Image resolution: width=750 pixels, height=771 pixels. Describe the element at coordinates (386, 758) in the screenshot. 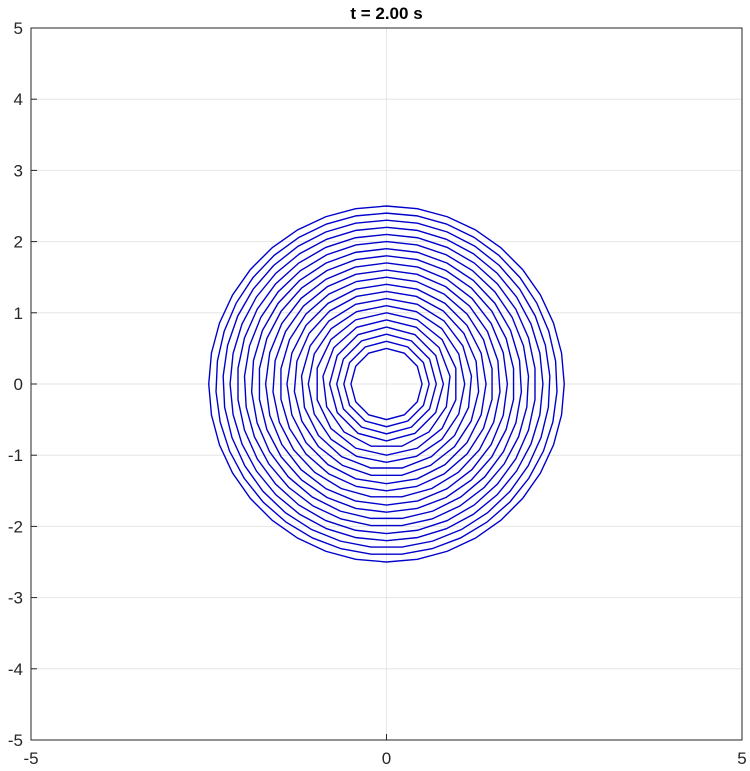

I see `x-tick-label: 0` at that location.